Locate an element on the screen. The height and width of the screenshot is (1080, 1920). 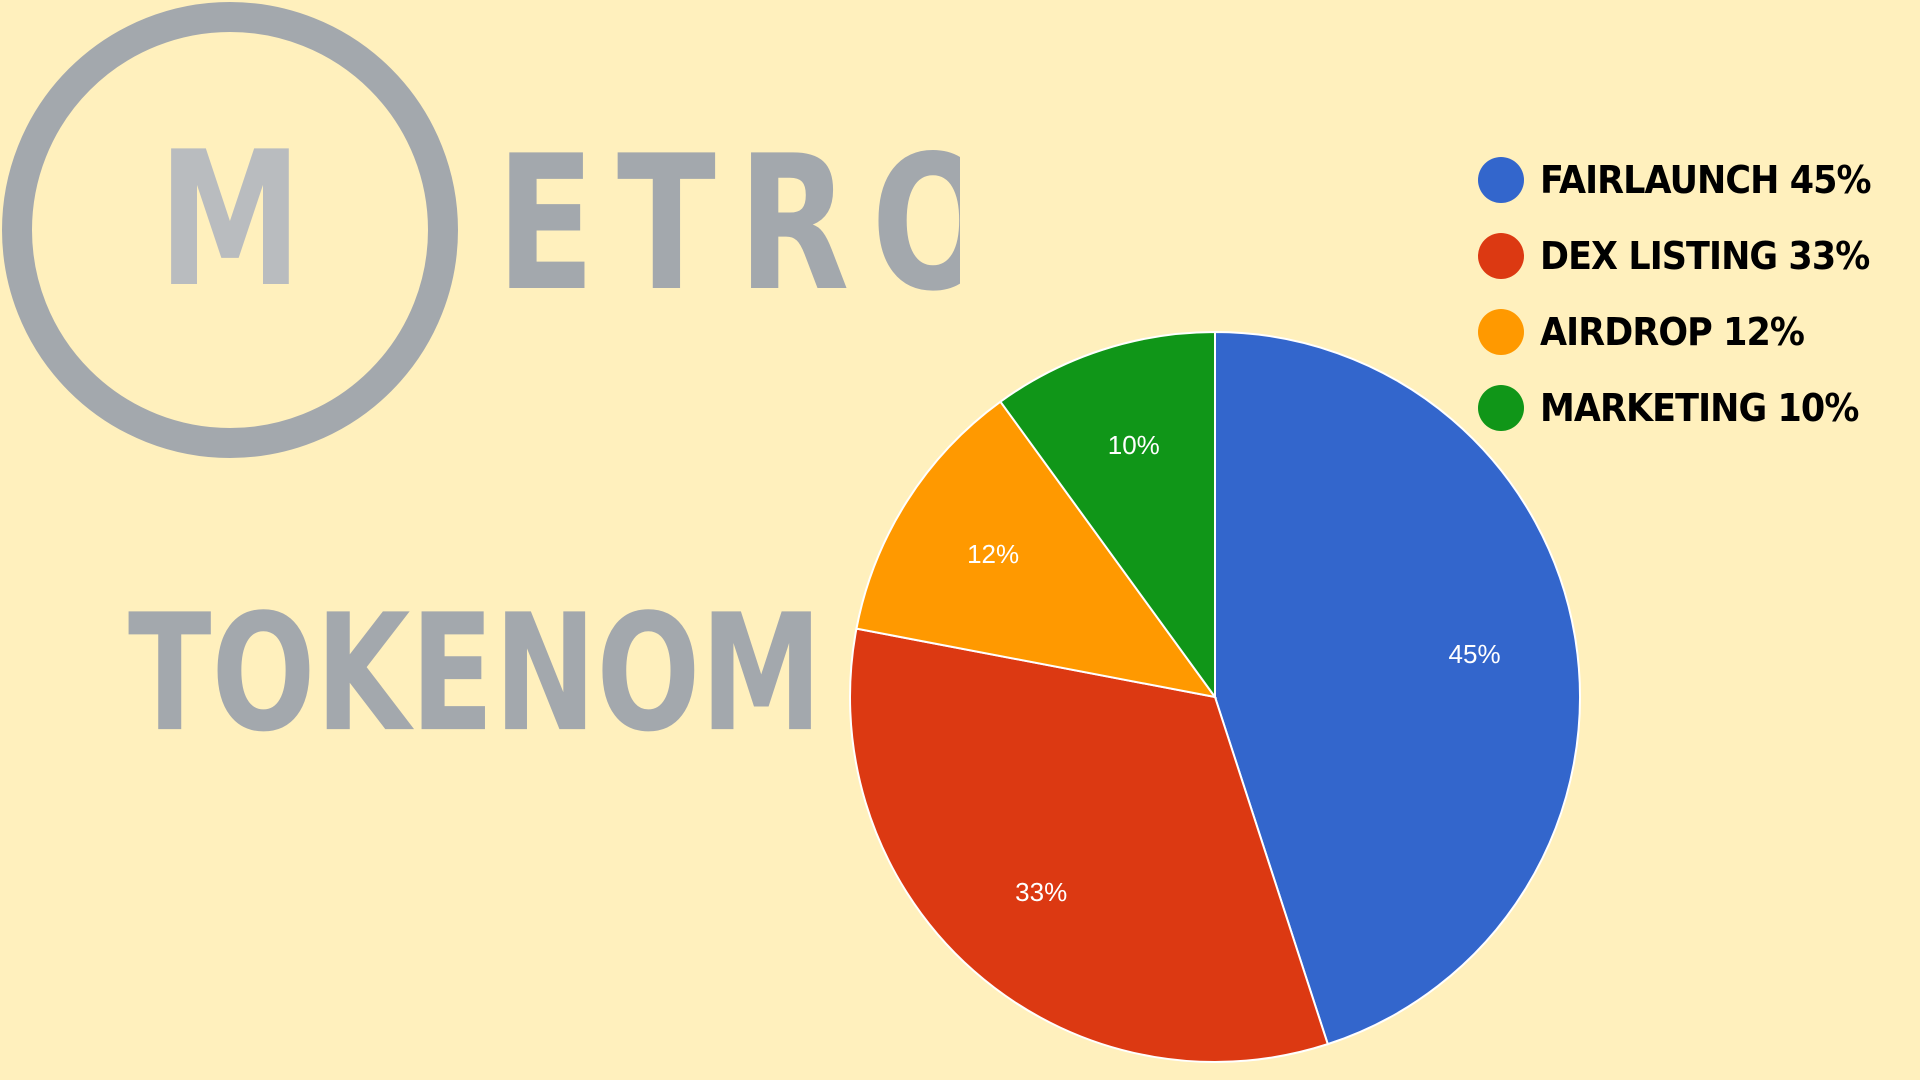
legend-item-marketing: MARKETING 10% is located at coordinates (1688, 408).